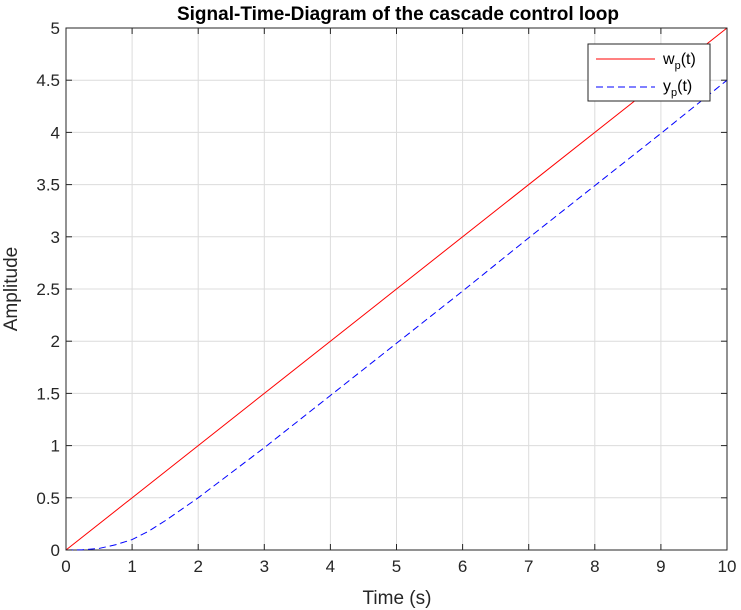 The image size is (741, 610). I want to click on x-tick-label: 2, so click(197, 566).